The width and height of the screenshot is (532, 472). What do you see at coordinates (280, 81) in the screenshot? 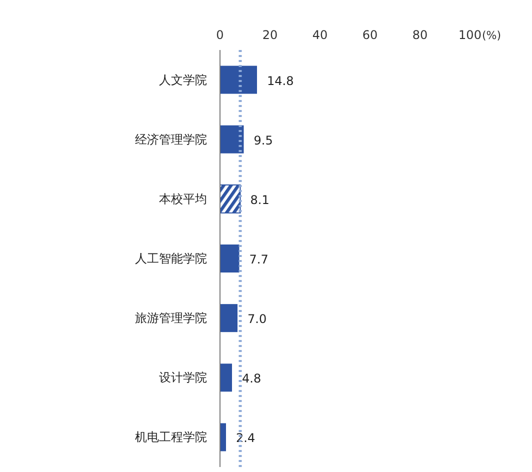
I see `data-label: 14.8` at bounding box center [280, 81].